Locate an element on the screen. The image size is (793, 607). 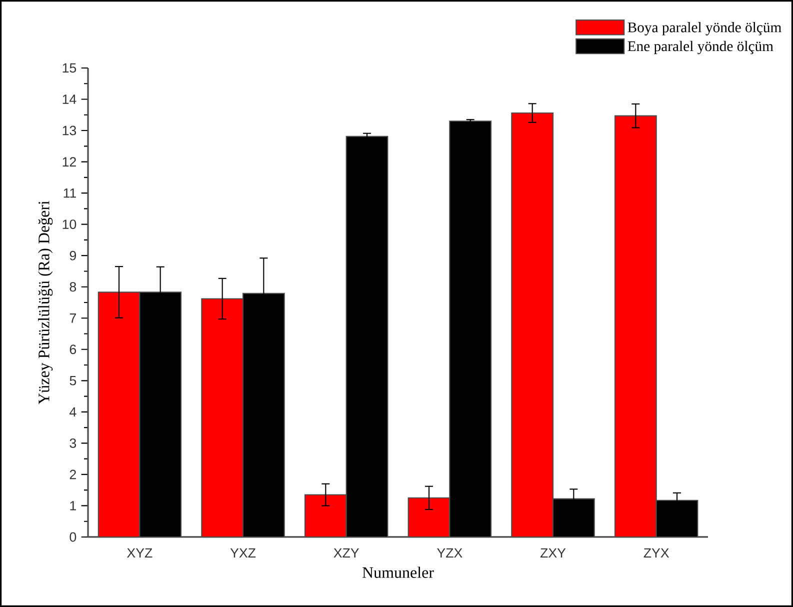
y-tick-label: 15 is located at coordinates (69, 68).